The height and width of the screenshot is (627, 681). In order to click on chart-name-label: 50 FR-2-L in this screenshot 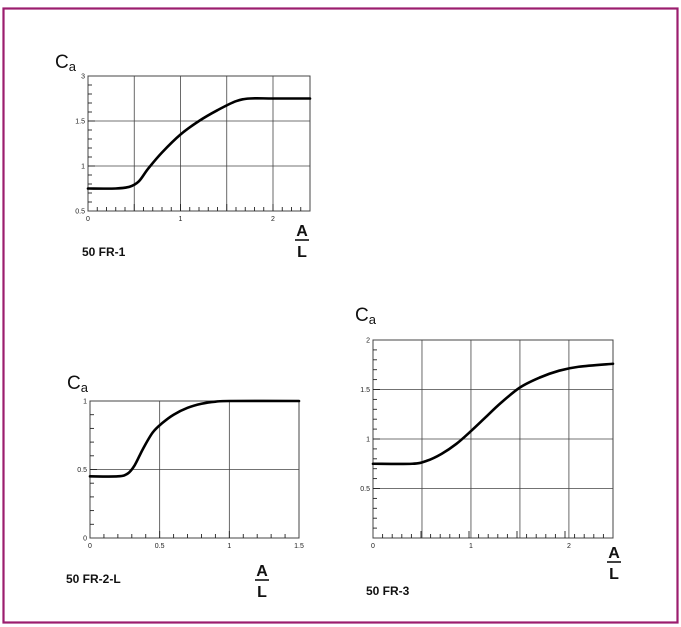, I will do `click(93, 579)`.